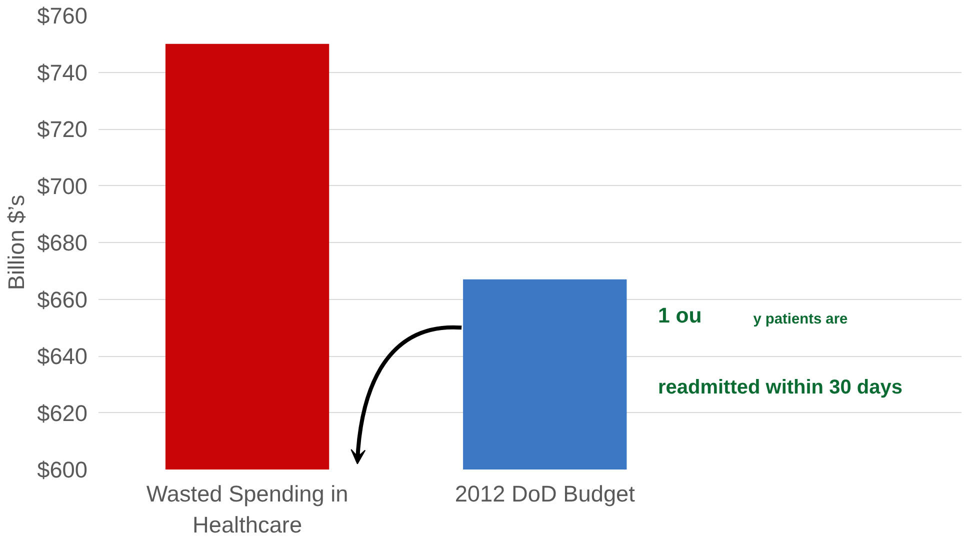 The image size is (971, 540). I want to click on y-tick-label: $680, so click(62, 243).